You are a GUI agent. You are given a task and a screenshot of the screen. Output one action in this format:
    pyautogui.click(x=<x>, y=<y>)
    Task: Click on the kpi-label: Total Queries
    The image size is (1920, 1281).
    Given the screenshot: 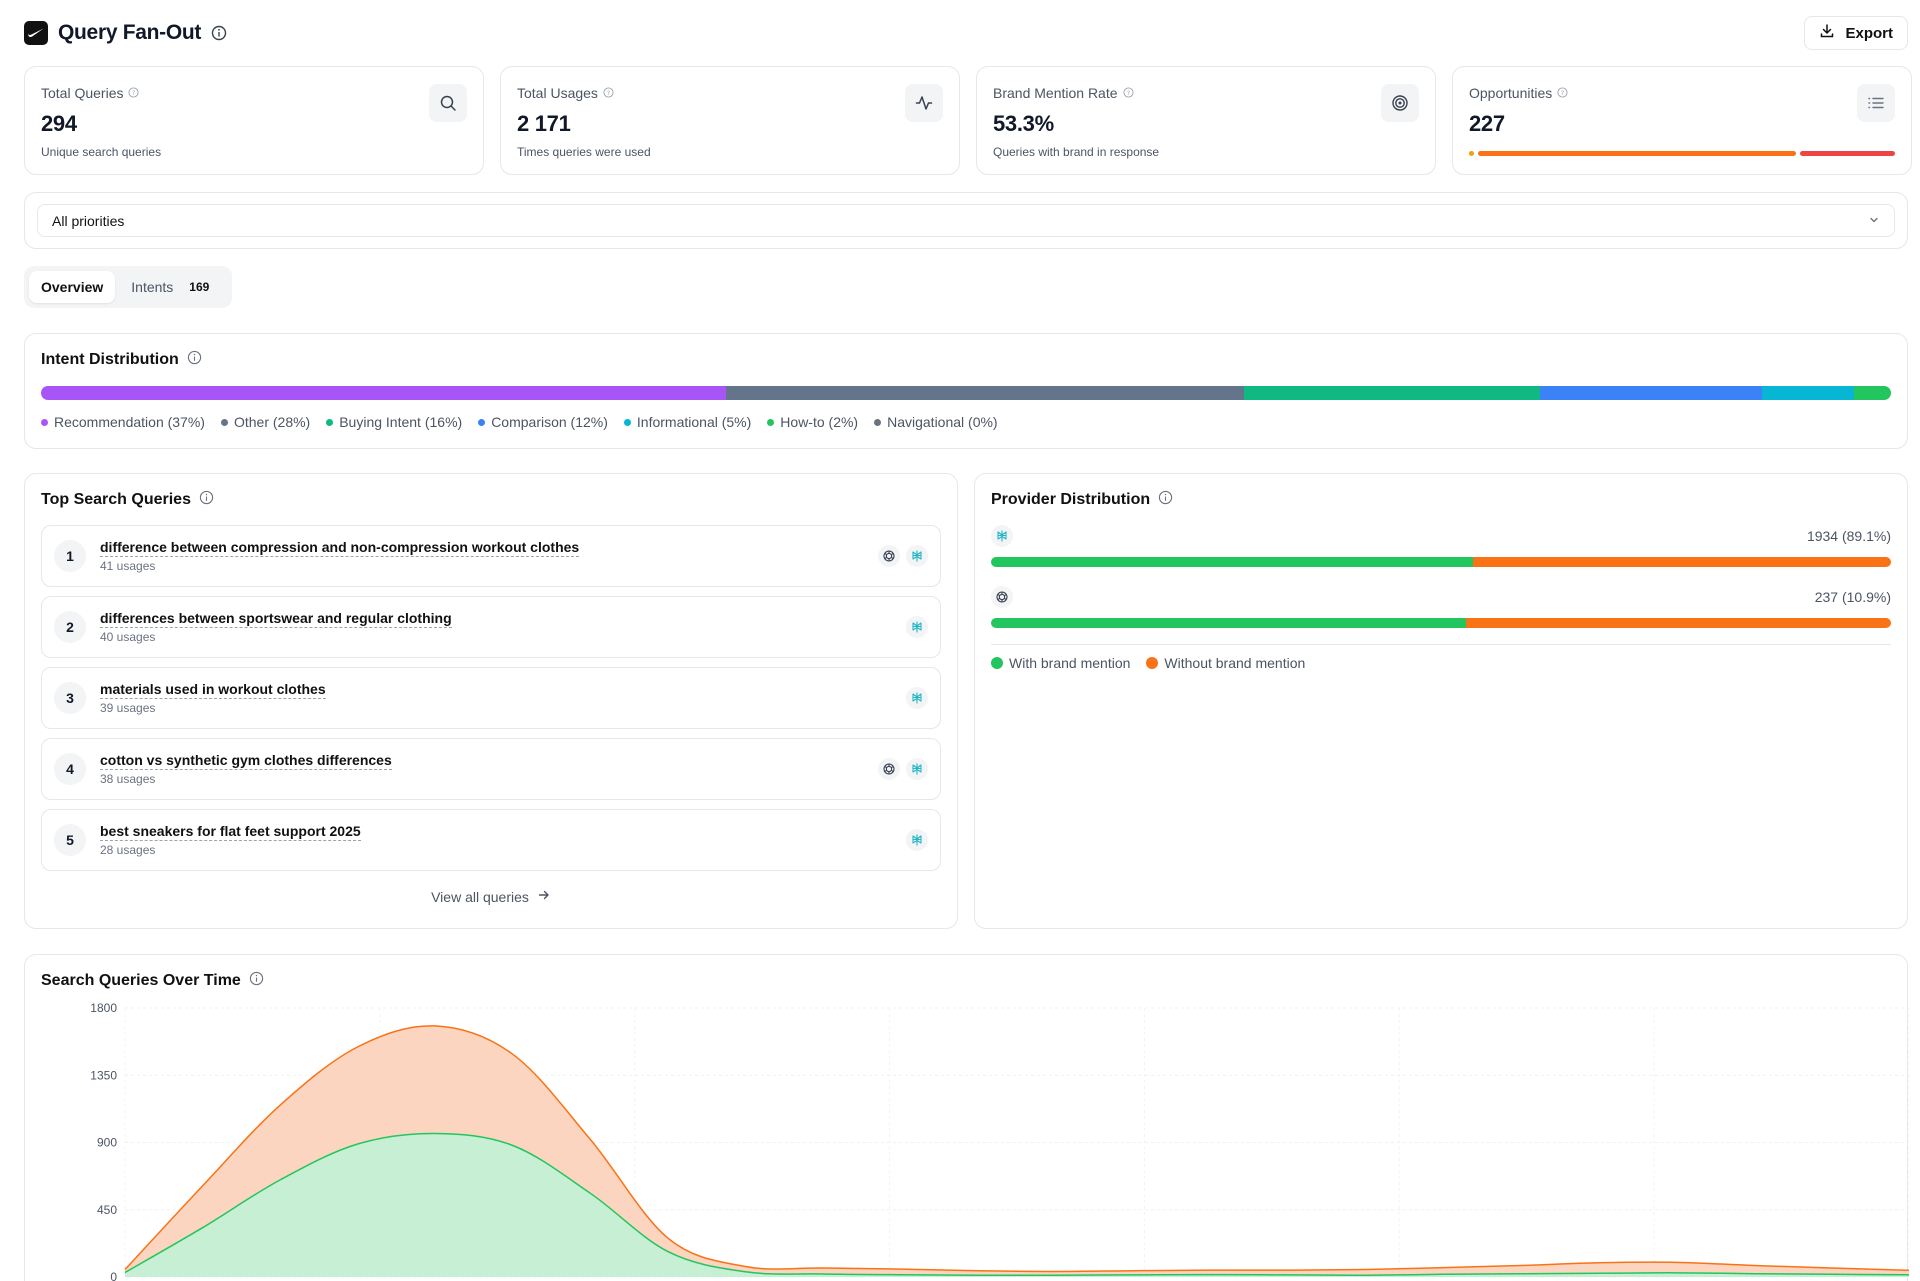 What is the action you would take?
    pyautogui.click(x=82, y=93)
    